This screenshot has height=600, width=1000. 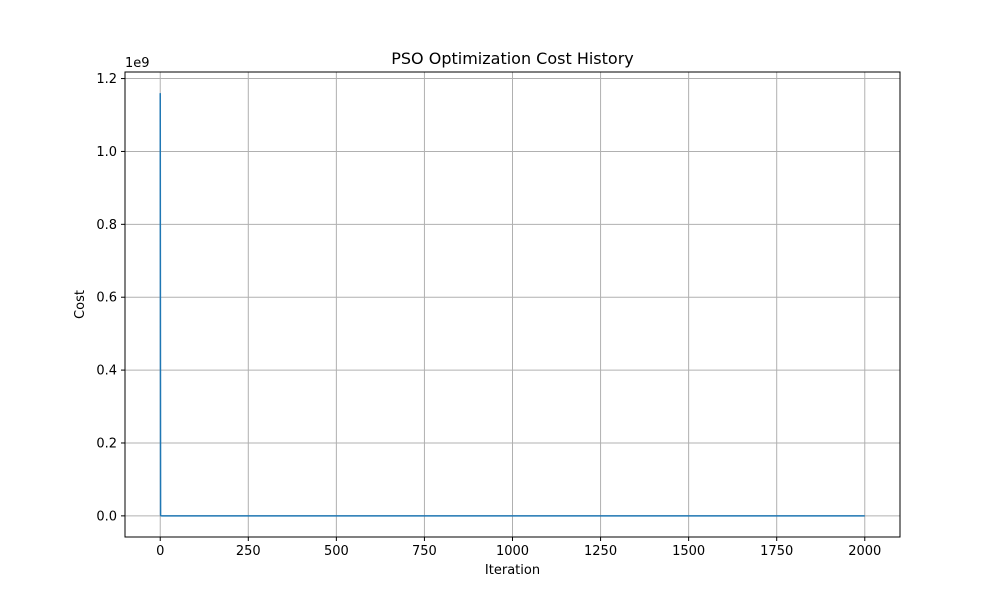 What do you see at coordinates (512, 570) in the screenshot?
I see `x-axis-label: Iteration` at bounding box center [512, 570].